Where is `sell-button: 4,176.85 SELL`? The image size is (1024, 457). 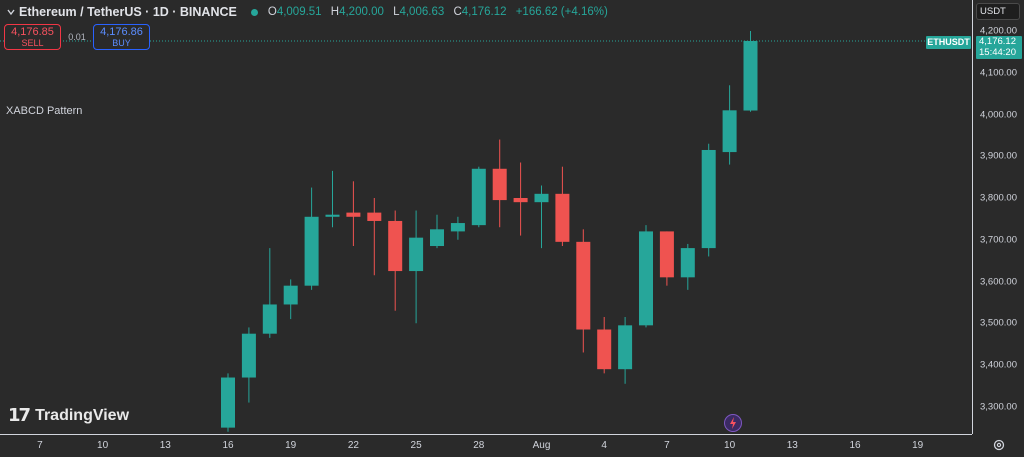
sell-button: 4,176.85 SELL is located at coordinates (32, 37).